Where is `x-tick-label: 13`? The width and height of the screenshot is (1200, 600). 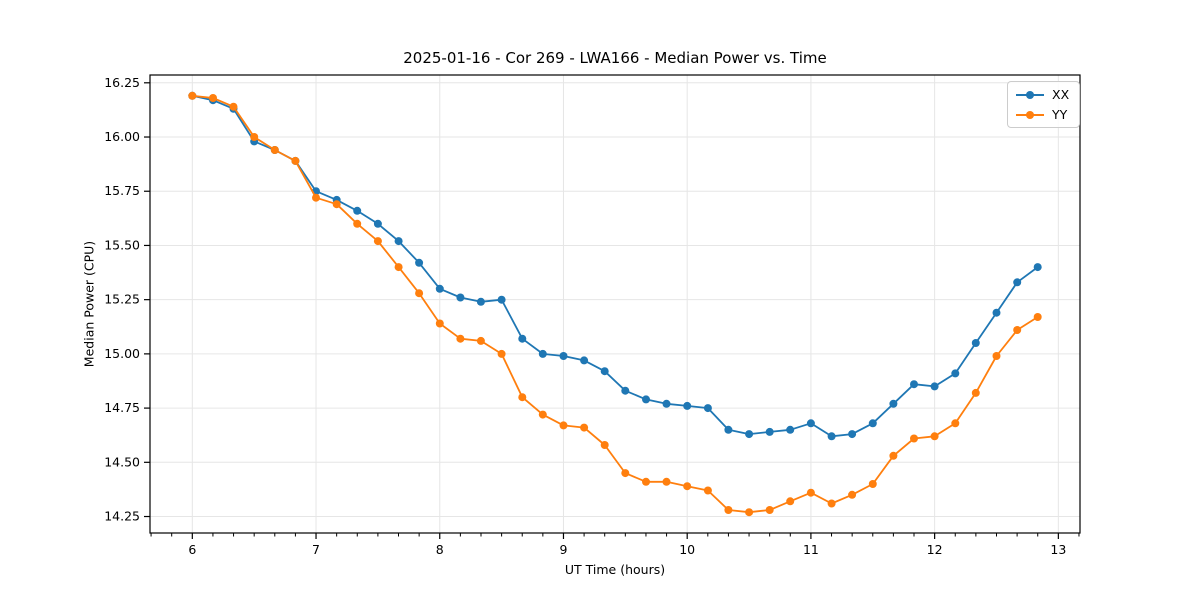 x-tick-label: 13 is located at coordinates (1058, 549).